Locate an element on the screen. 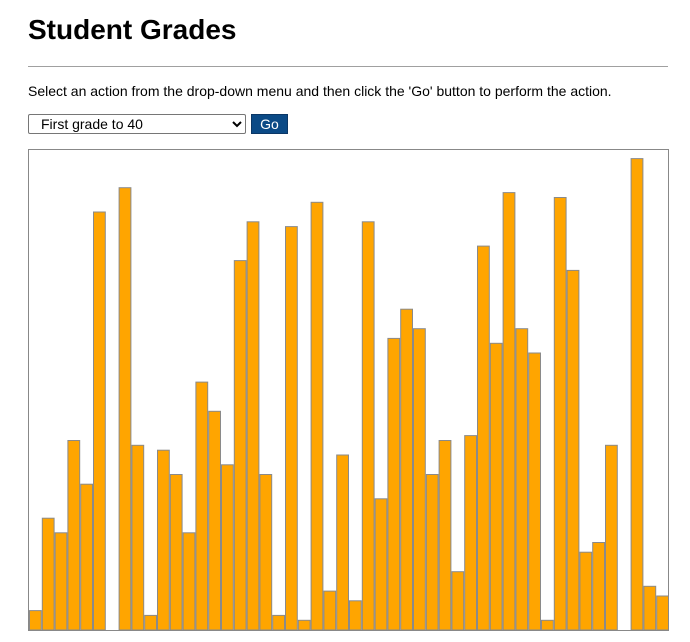 The width and height of the screenshot is (690, 642). title-divider is located at coordinates (348, 66).